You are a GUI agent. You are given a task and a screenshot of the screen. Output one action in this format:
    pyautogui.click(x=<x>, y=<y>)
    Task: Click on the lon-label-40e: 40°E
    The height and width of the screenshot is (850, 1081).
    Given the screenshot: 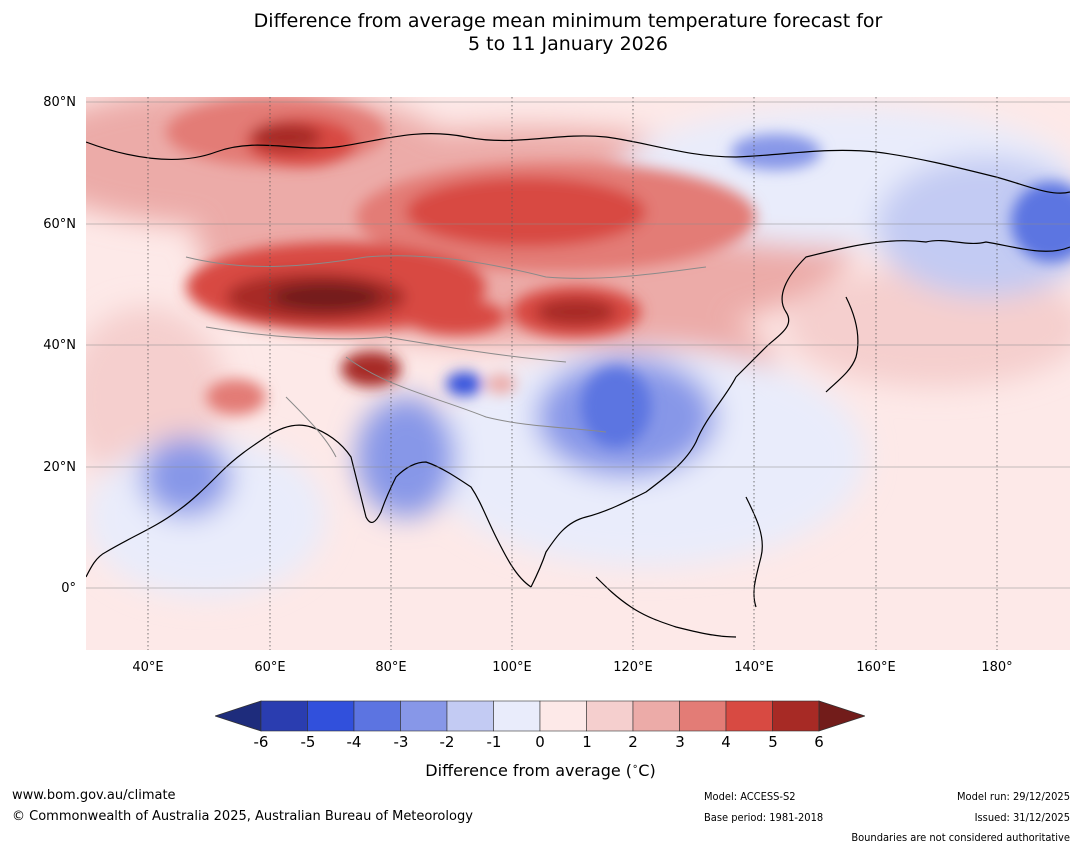 What is the action you would take?
    pyautogui.click(x=148, y=667)
    